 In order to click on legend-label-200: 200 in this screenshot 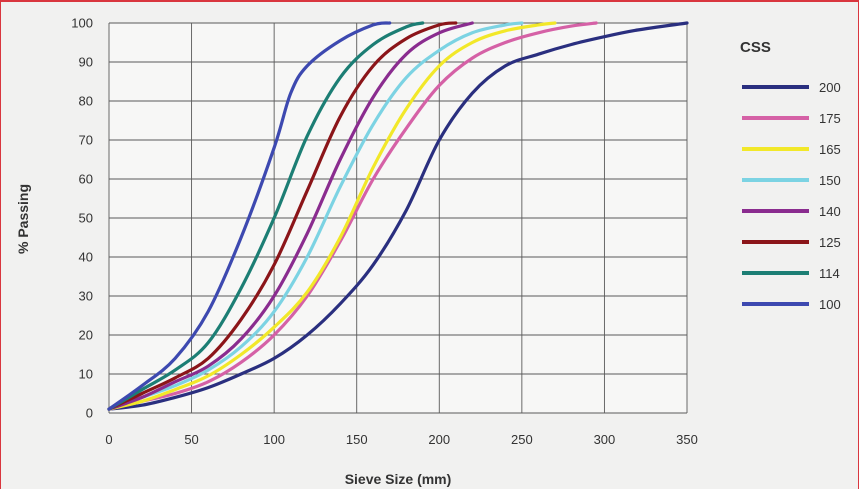, I will do `click(830, 87)`.